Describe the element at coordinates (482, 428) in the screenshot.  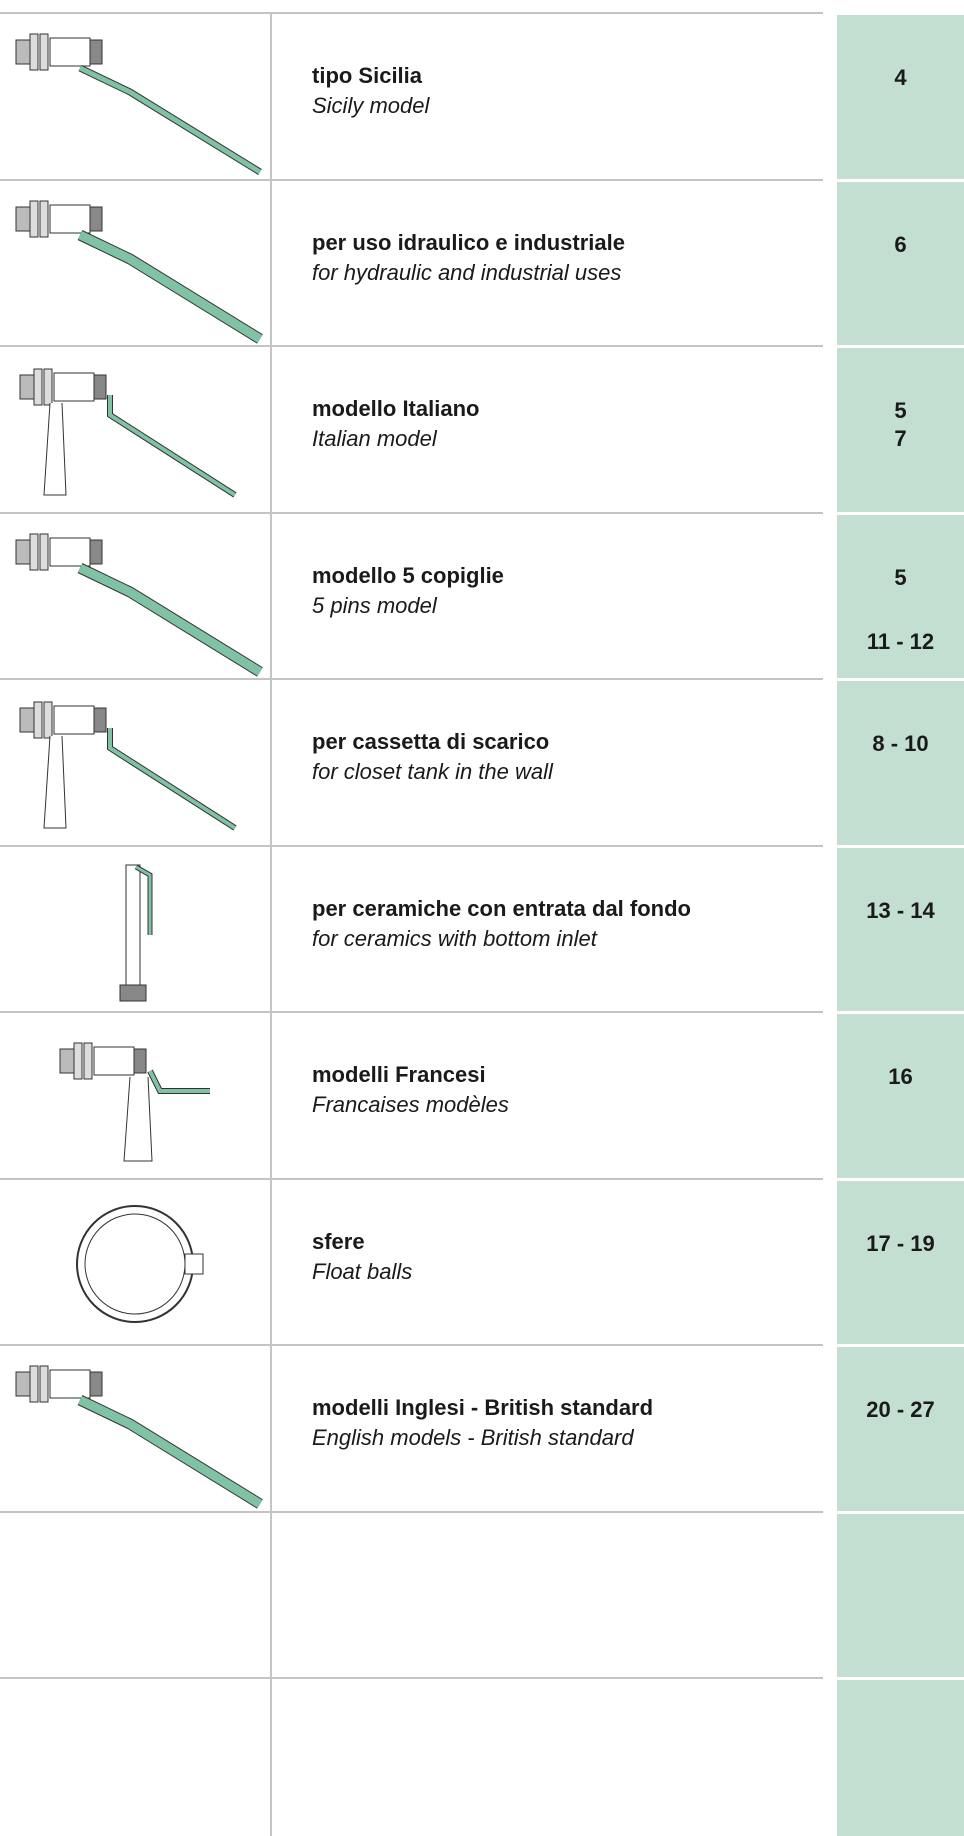
I see `catalog-row: modello Italiano Italian model 5 7` at that location.